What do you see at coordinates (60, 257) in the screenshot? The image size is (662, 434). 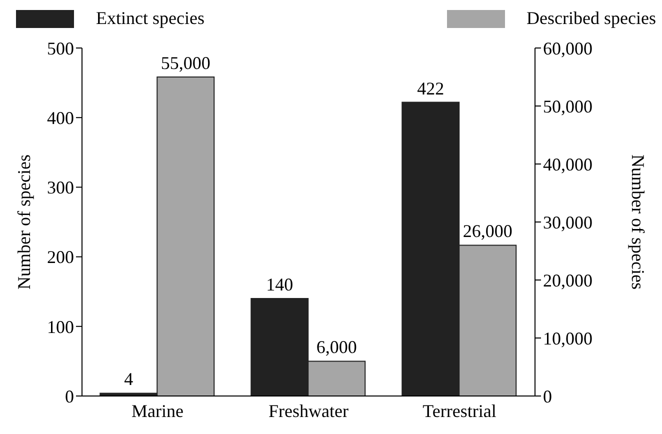 I see `y-tick-label: 200` at bounding box center [60, 257].